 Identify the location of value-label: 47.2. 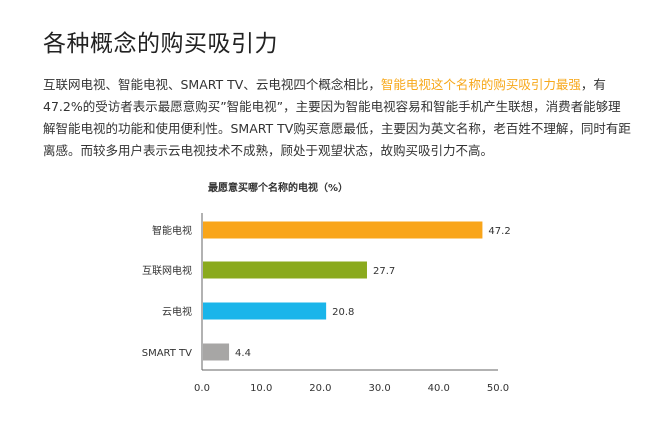
(499, 231).